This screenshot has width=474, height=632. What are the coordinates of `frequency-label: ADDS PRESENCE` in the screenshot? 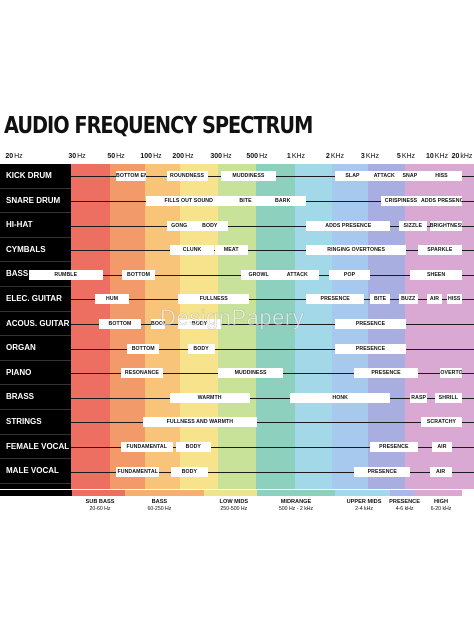 It's located at (348, 225).